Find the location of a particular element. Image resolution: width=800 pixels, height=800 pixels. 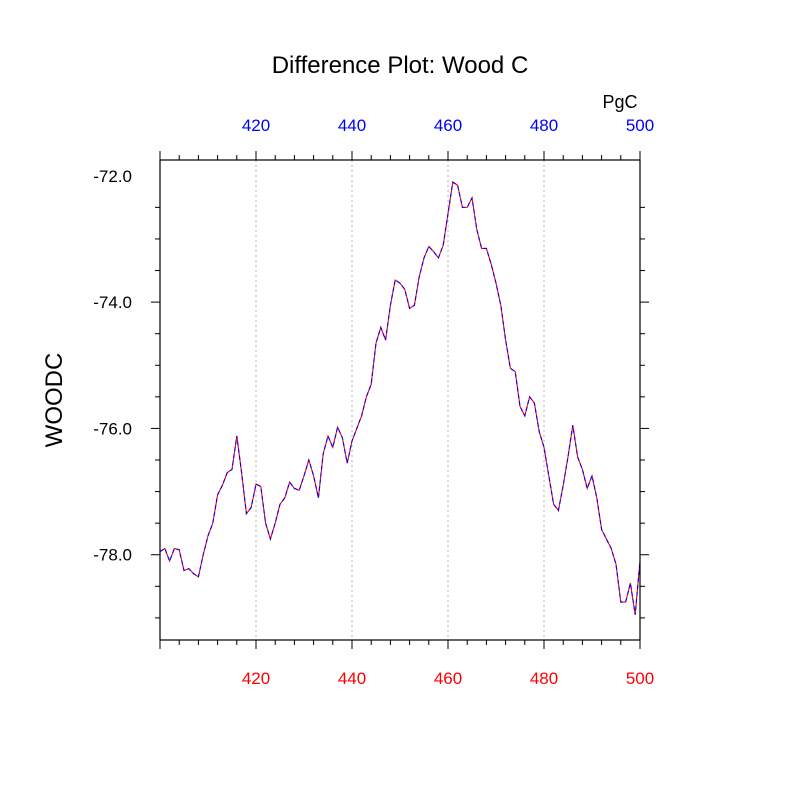

y-tick-label: -74.0 is located at coordinates (112, 302).